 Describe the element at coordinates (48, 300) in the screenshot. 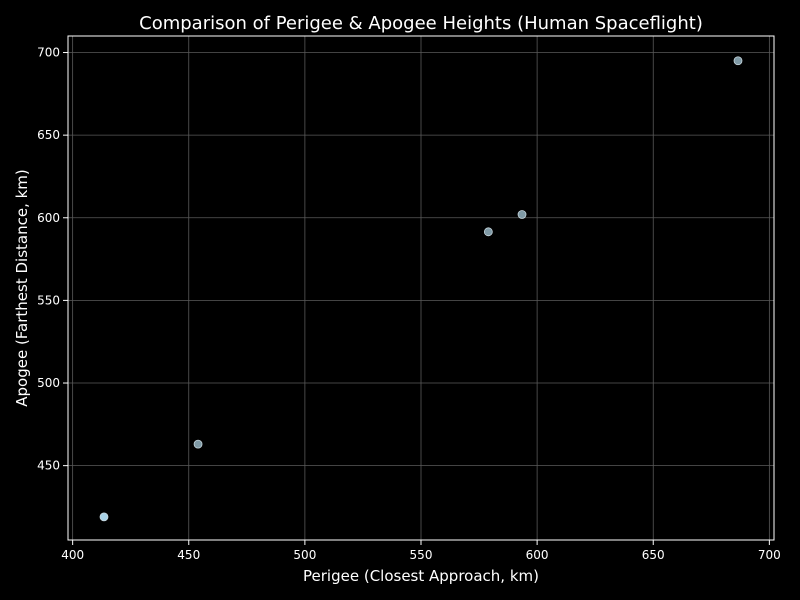

I see `y-tick-label: 550` at that location.